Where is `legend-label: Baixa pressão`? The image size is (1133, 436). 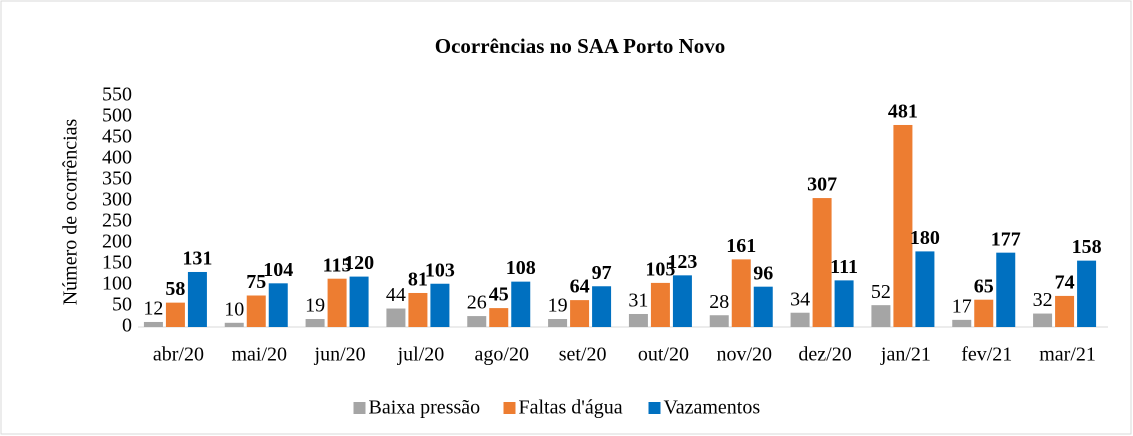 legend-label: Baixa pressão is located at coordinates (425, 408).